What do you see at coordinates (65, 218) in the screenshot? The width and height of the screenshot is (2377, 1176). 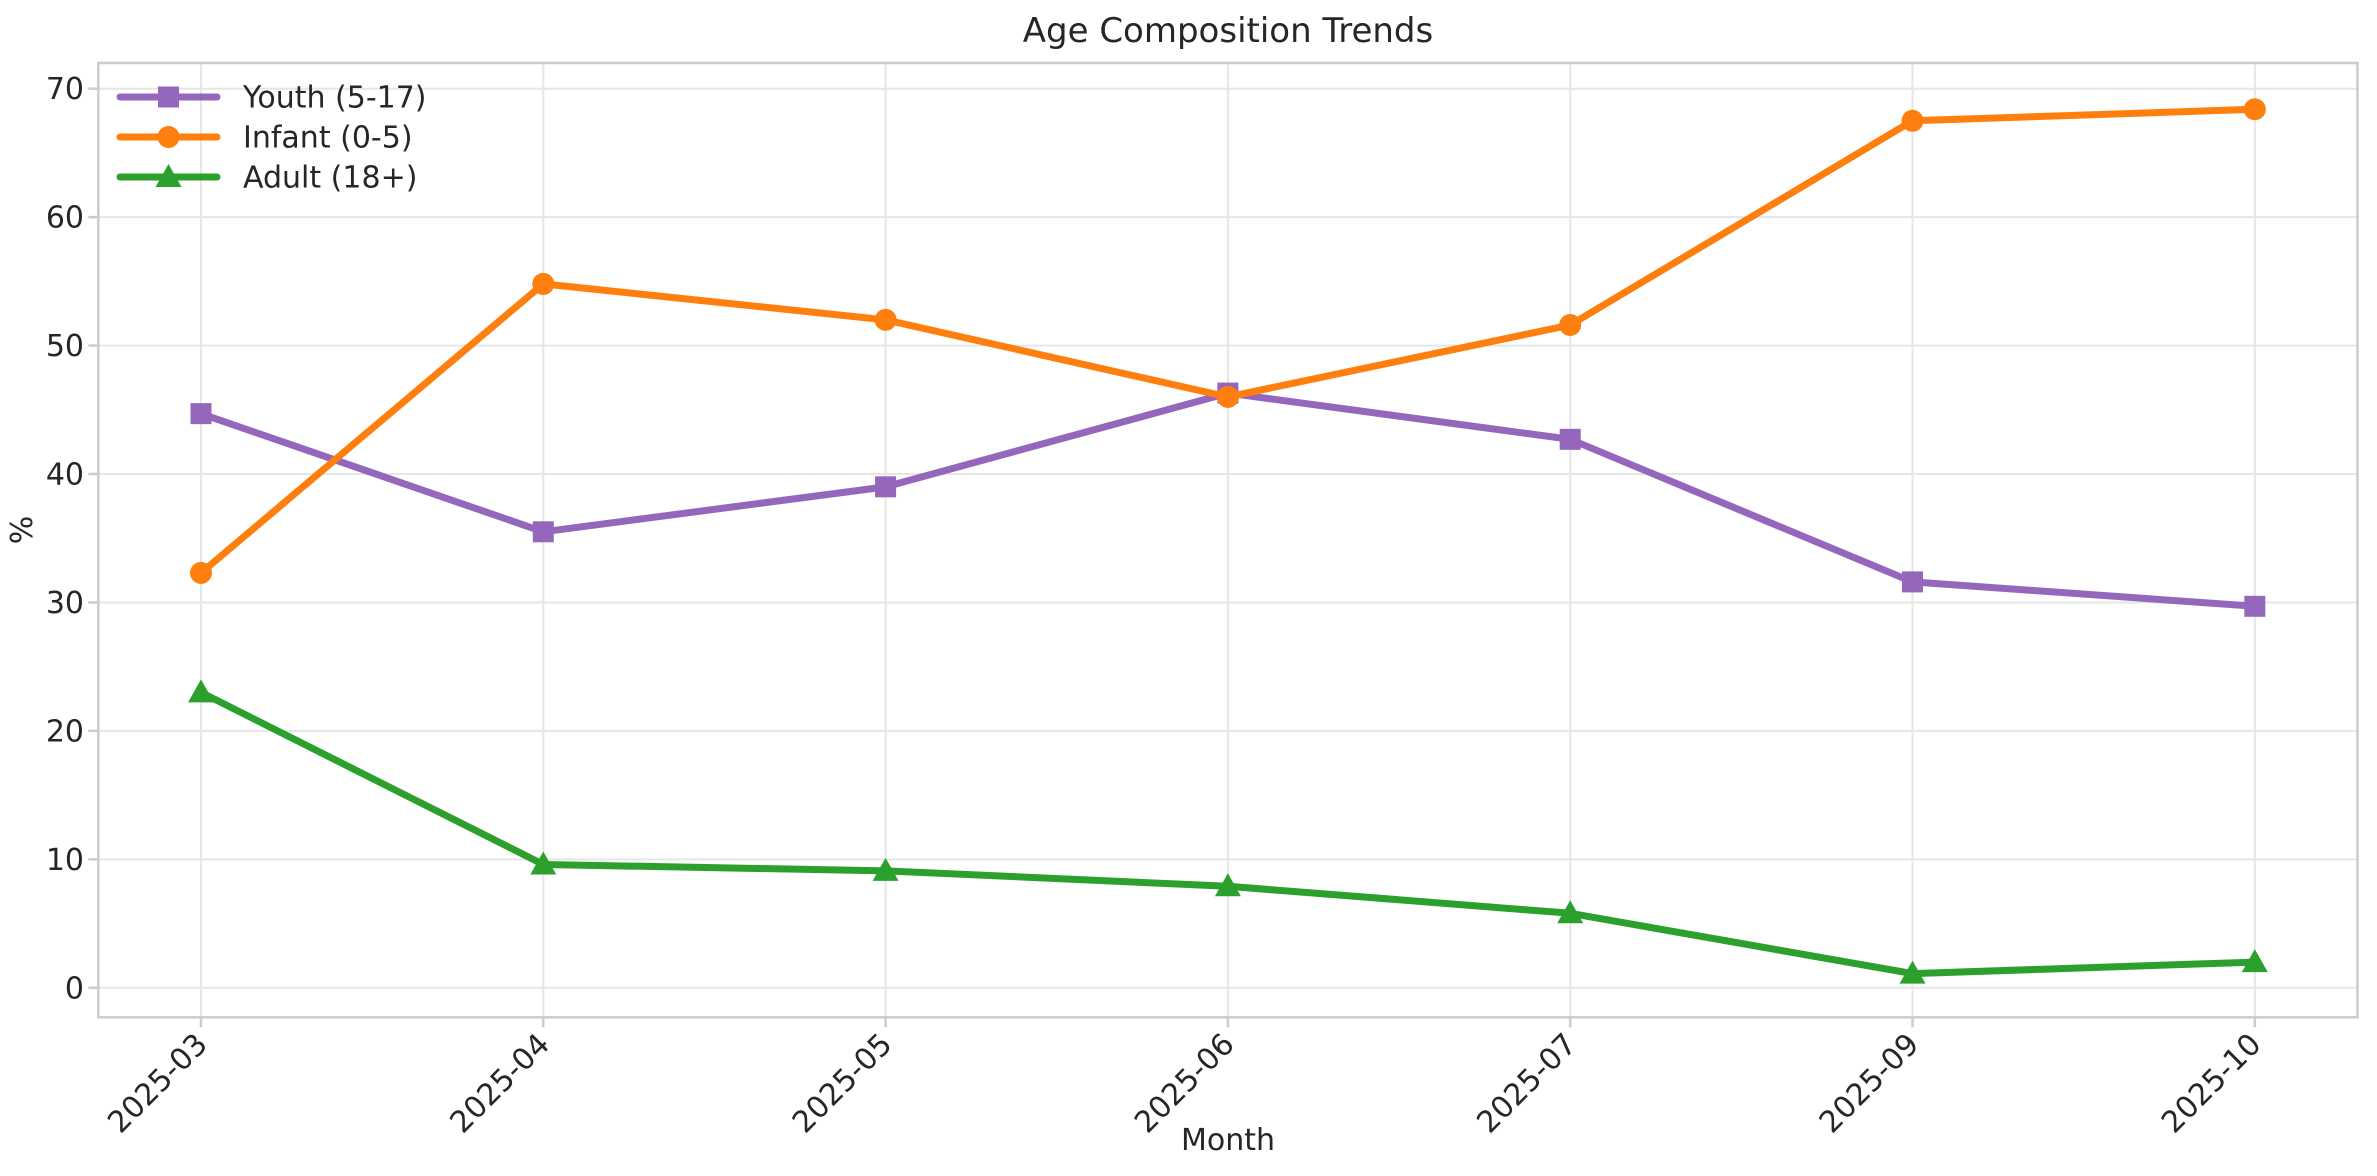 I see `y-tick-label: 60` at bounding box center [65, 218].